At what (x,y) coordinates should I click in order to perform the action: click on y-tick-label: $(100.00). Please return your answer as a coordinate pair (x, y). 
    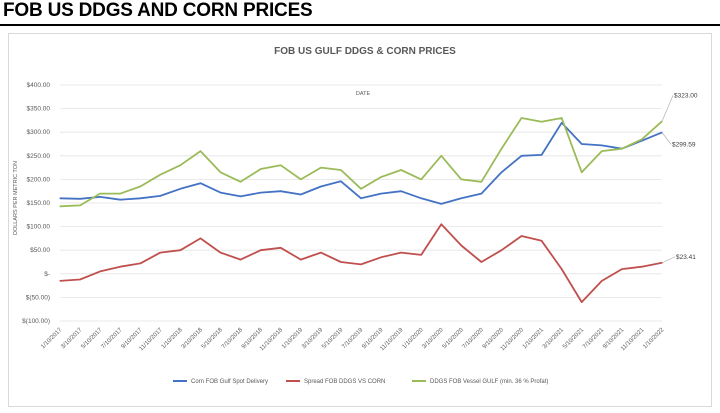
    Looking at the image, I should click on (36, 321).